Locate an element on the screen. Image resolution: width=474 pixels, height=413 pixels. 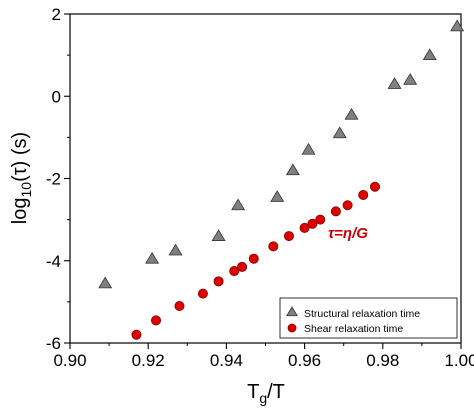
legend-triangle-marker is located at coordinates (292, 311).